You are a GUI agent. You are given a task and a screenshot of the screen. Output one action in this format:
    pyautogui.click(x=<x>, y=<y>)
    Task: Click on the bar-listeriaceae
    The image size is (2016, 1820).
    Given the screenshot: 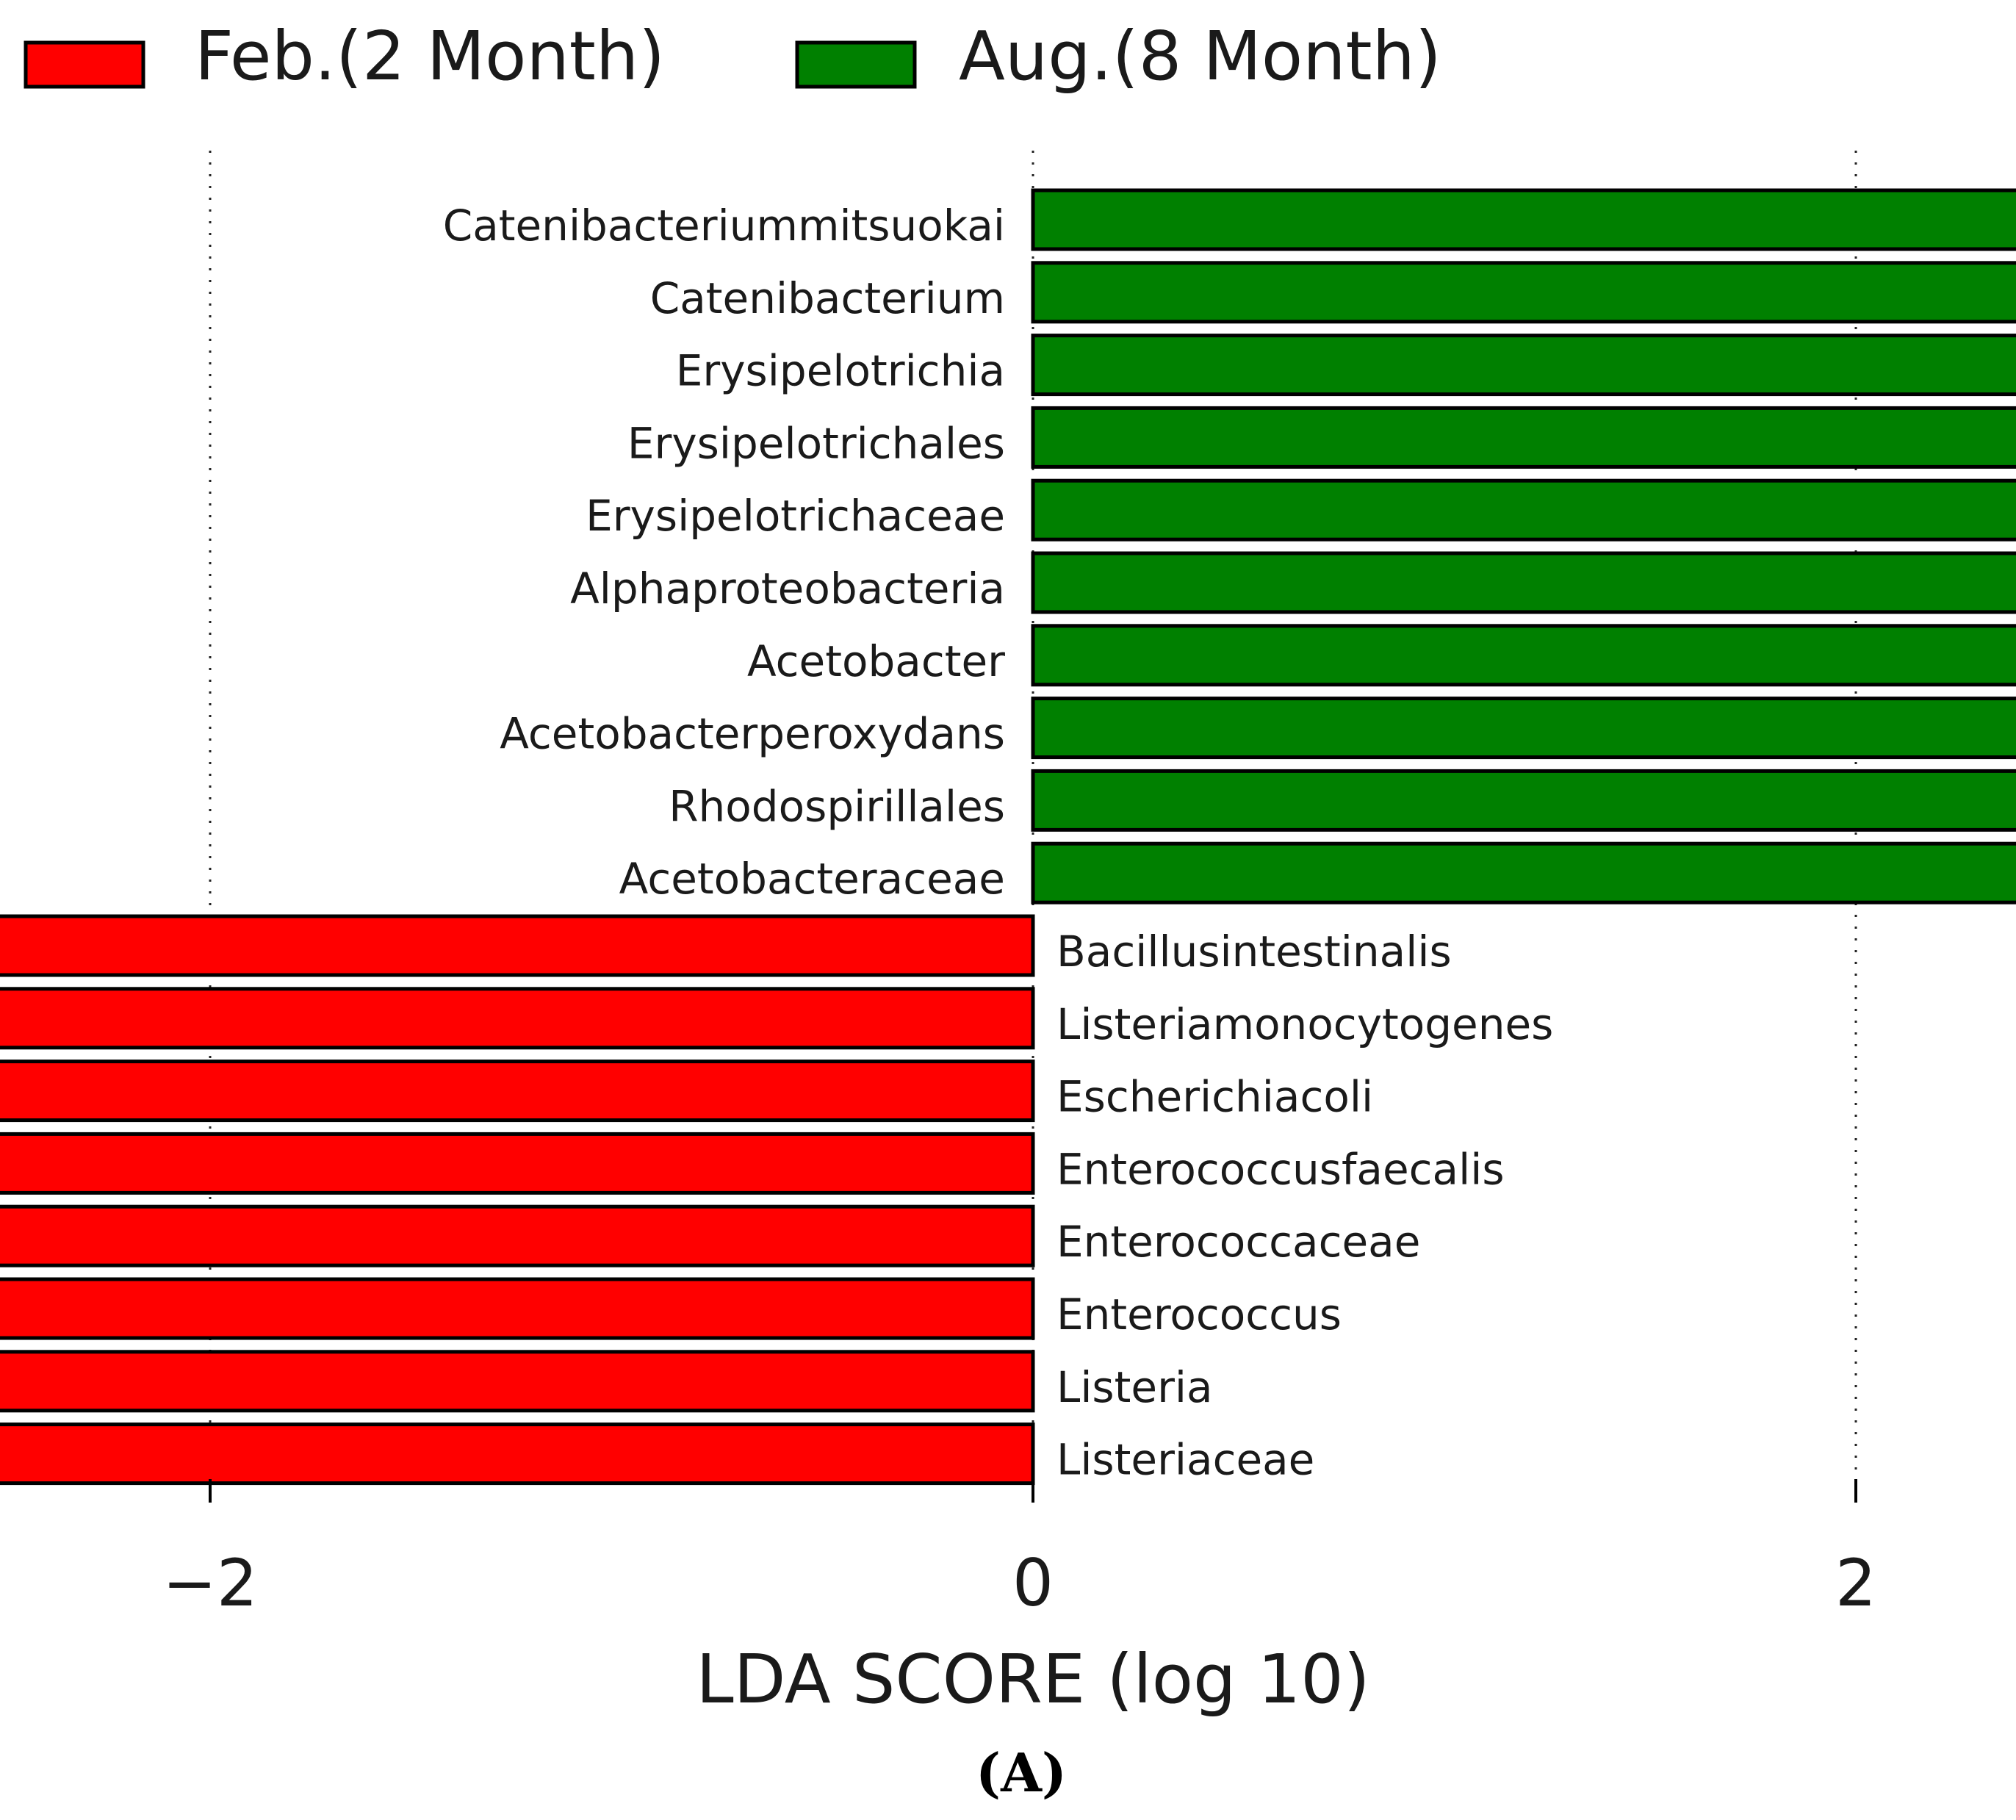 What is the action you would take?
    pyautogui.click(x=517, y=1454)
    